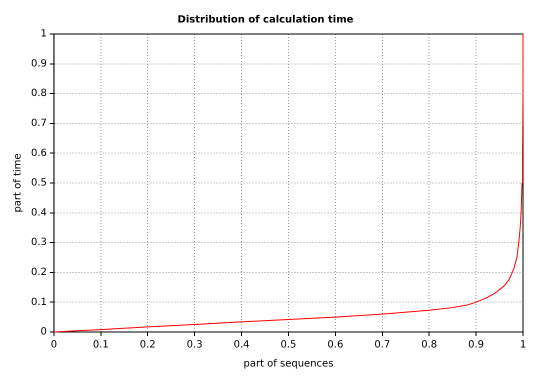 Image resolution: width=545 pixels, height=382 pixels. What do you see at coordinates (43, 332) in the screenshot?
I see `y-tick-label: 0` at bounding box center [43, 332].